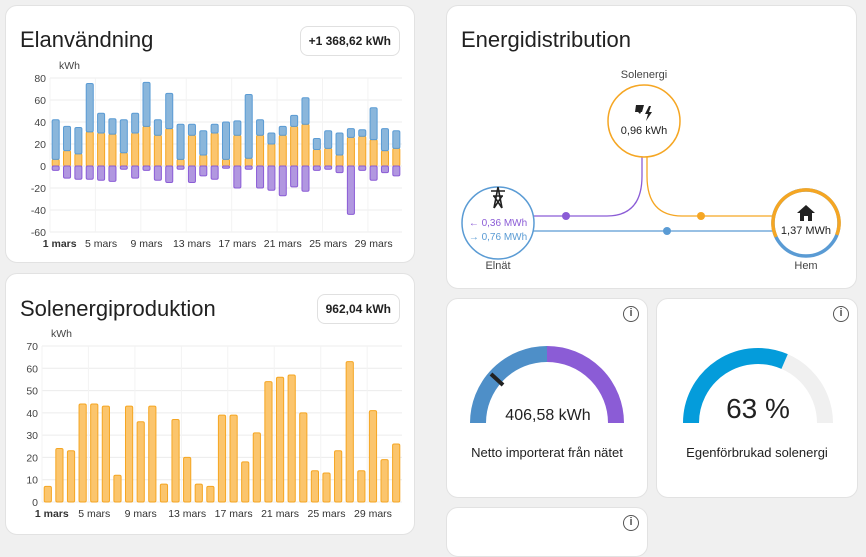  What do you see at coordinates (118, 308) in the screenshot?
I see `solar-title: Solenergiproduktion` at bounding box center [118, 308].